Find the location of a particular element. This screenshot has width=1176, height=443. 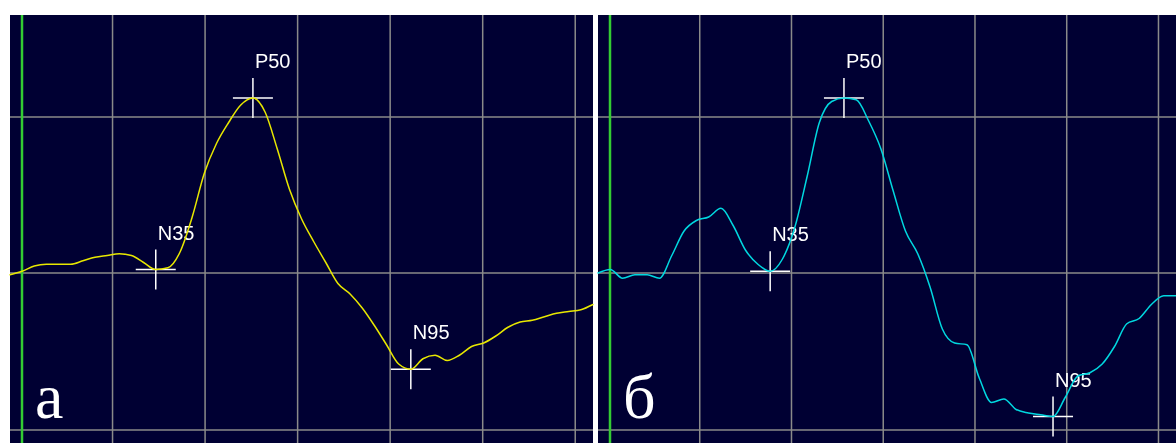

annotation: N95 is located at coordinates (431, 332).